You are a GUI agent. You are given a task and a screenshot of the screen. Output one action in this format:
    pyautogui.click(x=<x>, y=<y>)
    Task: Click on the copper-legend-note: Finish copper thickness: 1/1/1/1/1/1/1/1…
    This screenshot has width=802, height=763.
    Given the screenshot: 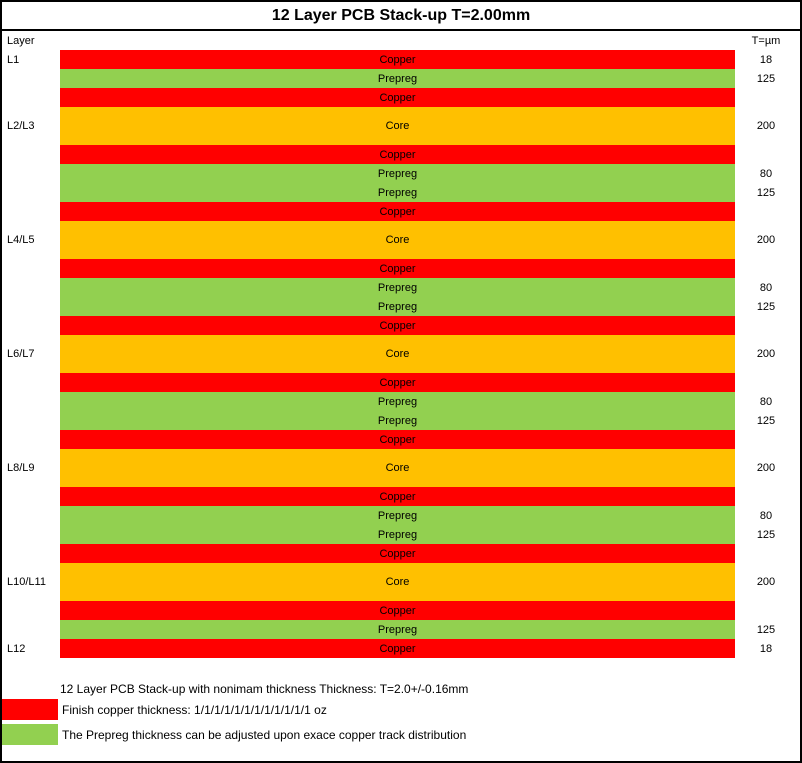 What is the action you would take?
    pyautogui.click(x=194, y=709)
    